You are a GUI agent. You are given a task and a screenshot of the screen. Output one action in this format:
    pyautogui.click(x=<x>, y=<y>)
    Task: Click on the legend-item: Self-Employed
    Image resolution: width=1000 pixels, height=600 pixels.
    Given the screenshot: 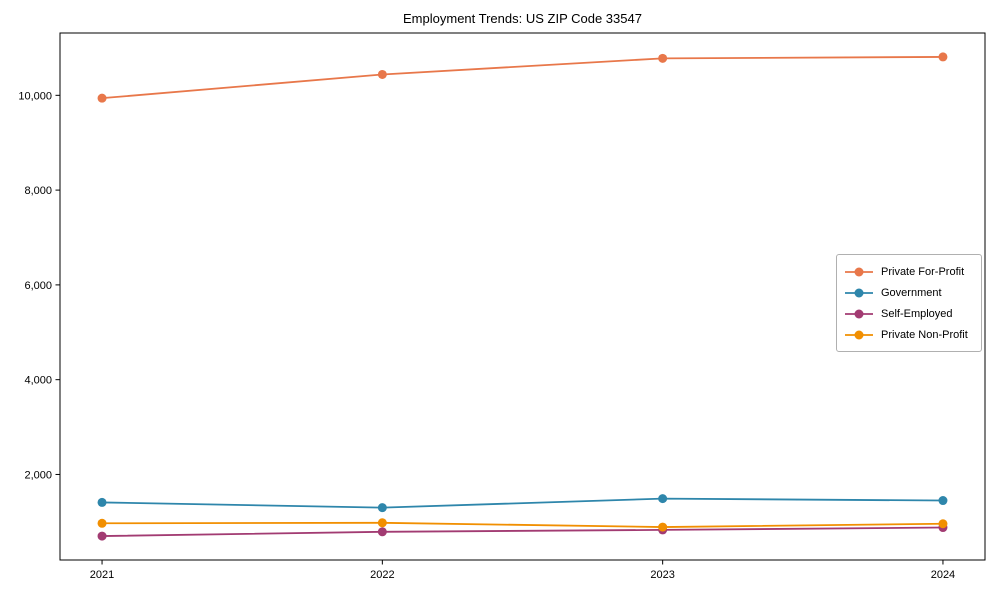 What is the action you would take?
    pyautogui.click(x=908, y=313)
    